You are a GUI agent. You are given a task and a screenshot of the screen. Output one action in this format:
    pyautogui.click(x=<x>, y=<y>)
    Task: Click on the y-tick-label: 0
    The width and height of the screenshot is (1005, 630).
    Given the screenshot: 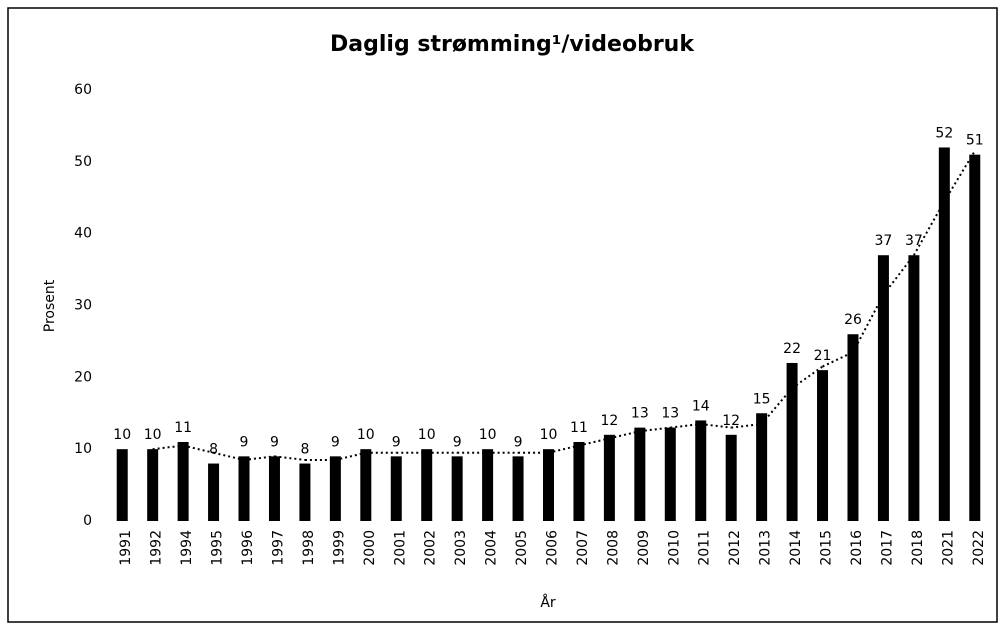 What is the action you would take?
    pyautogui.click(x=87, y=521)
    